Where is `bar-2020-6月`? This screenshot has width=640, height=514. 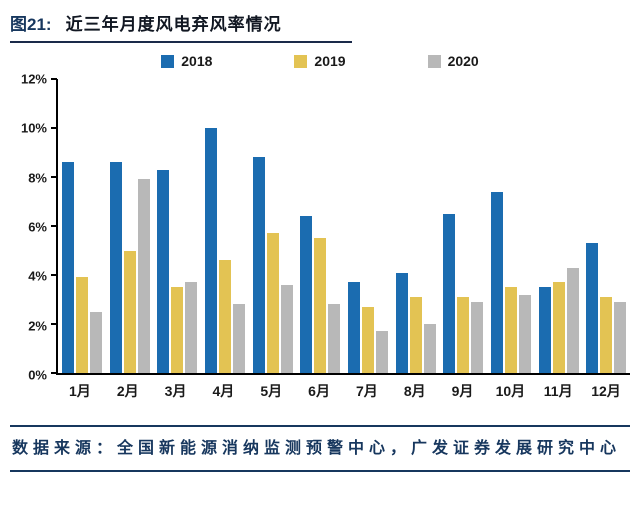 bar-2020-6月 is located at coordinates (334, 338).